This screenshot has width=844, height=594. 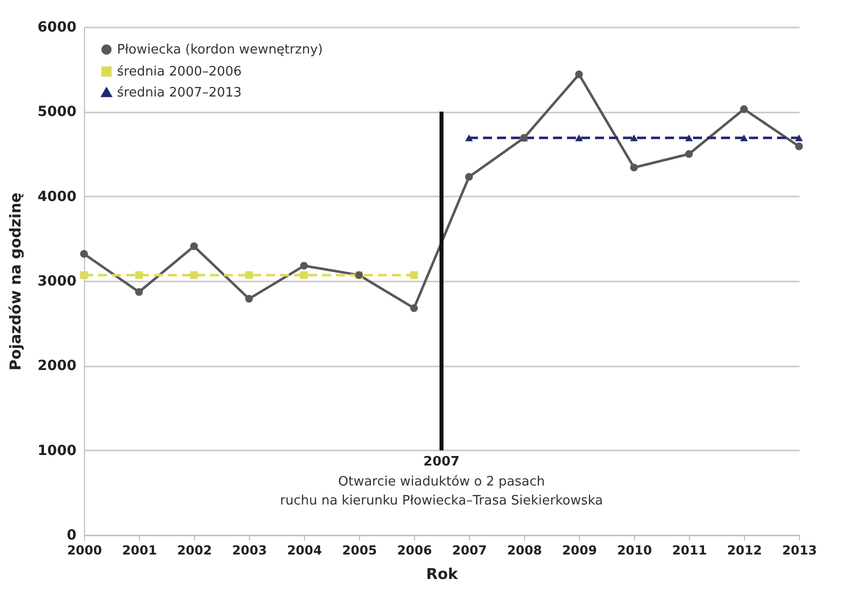 I want to click on x-tick-label: 2000, so click(x=84, y=550).